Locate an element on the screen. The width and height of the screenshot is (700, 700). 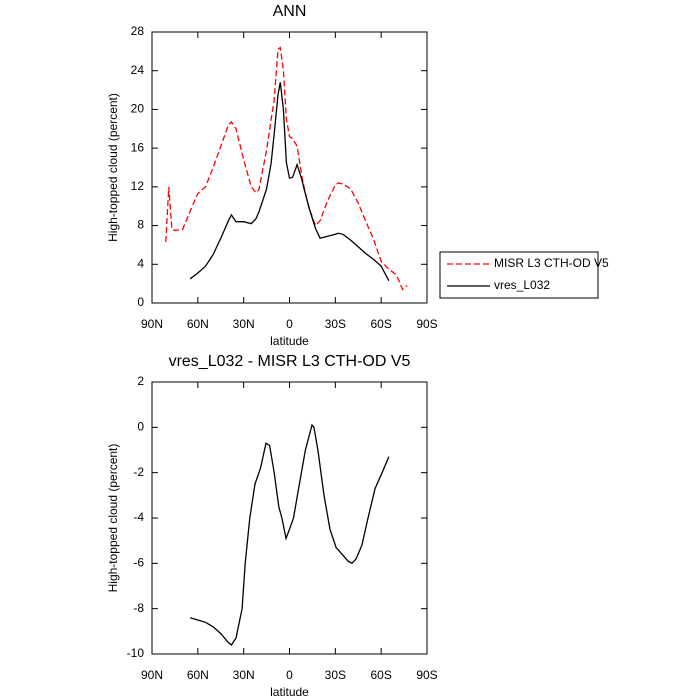
y-tick-label: 20 is located at coordinates (138, 109).